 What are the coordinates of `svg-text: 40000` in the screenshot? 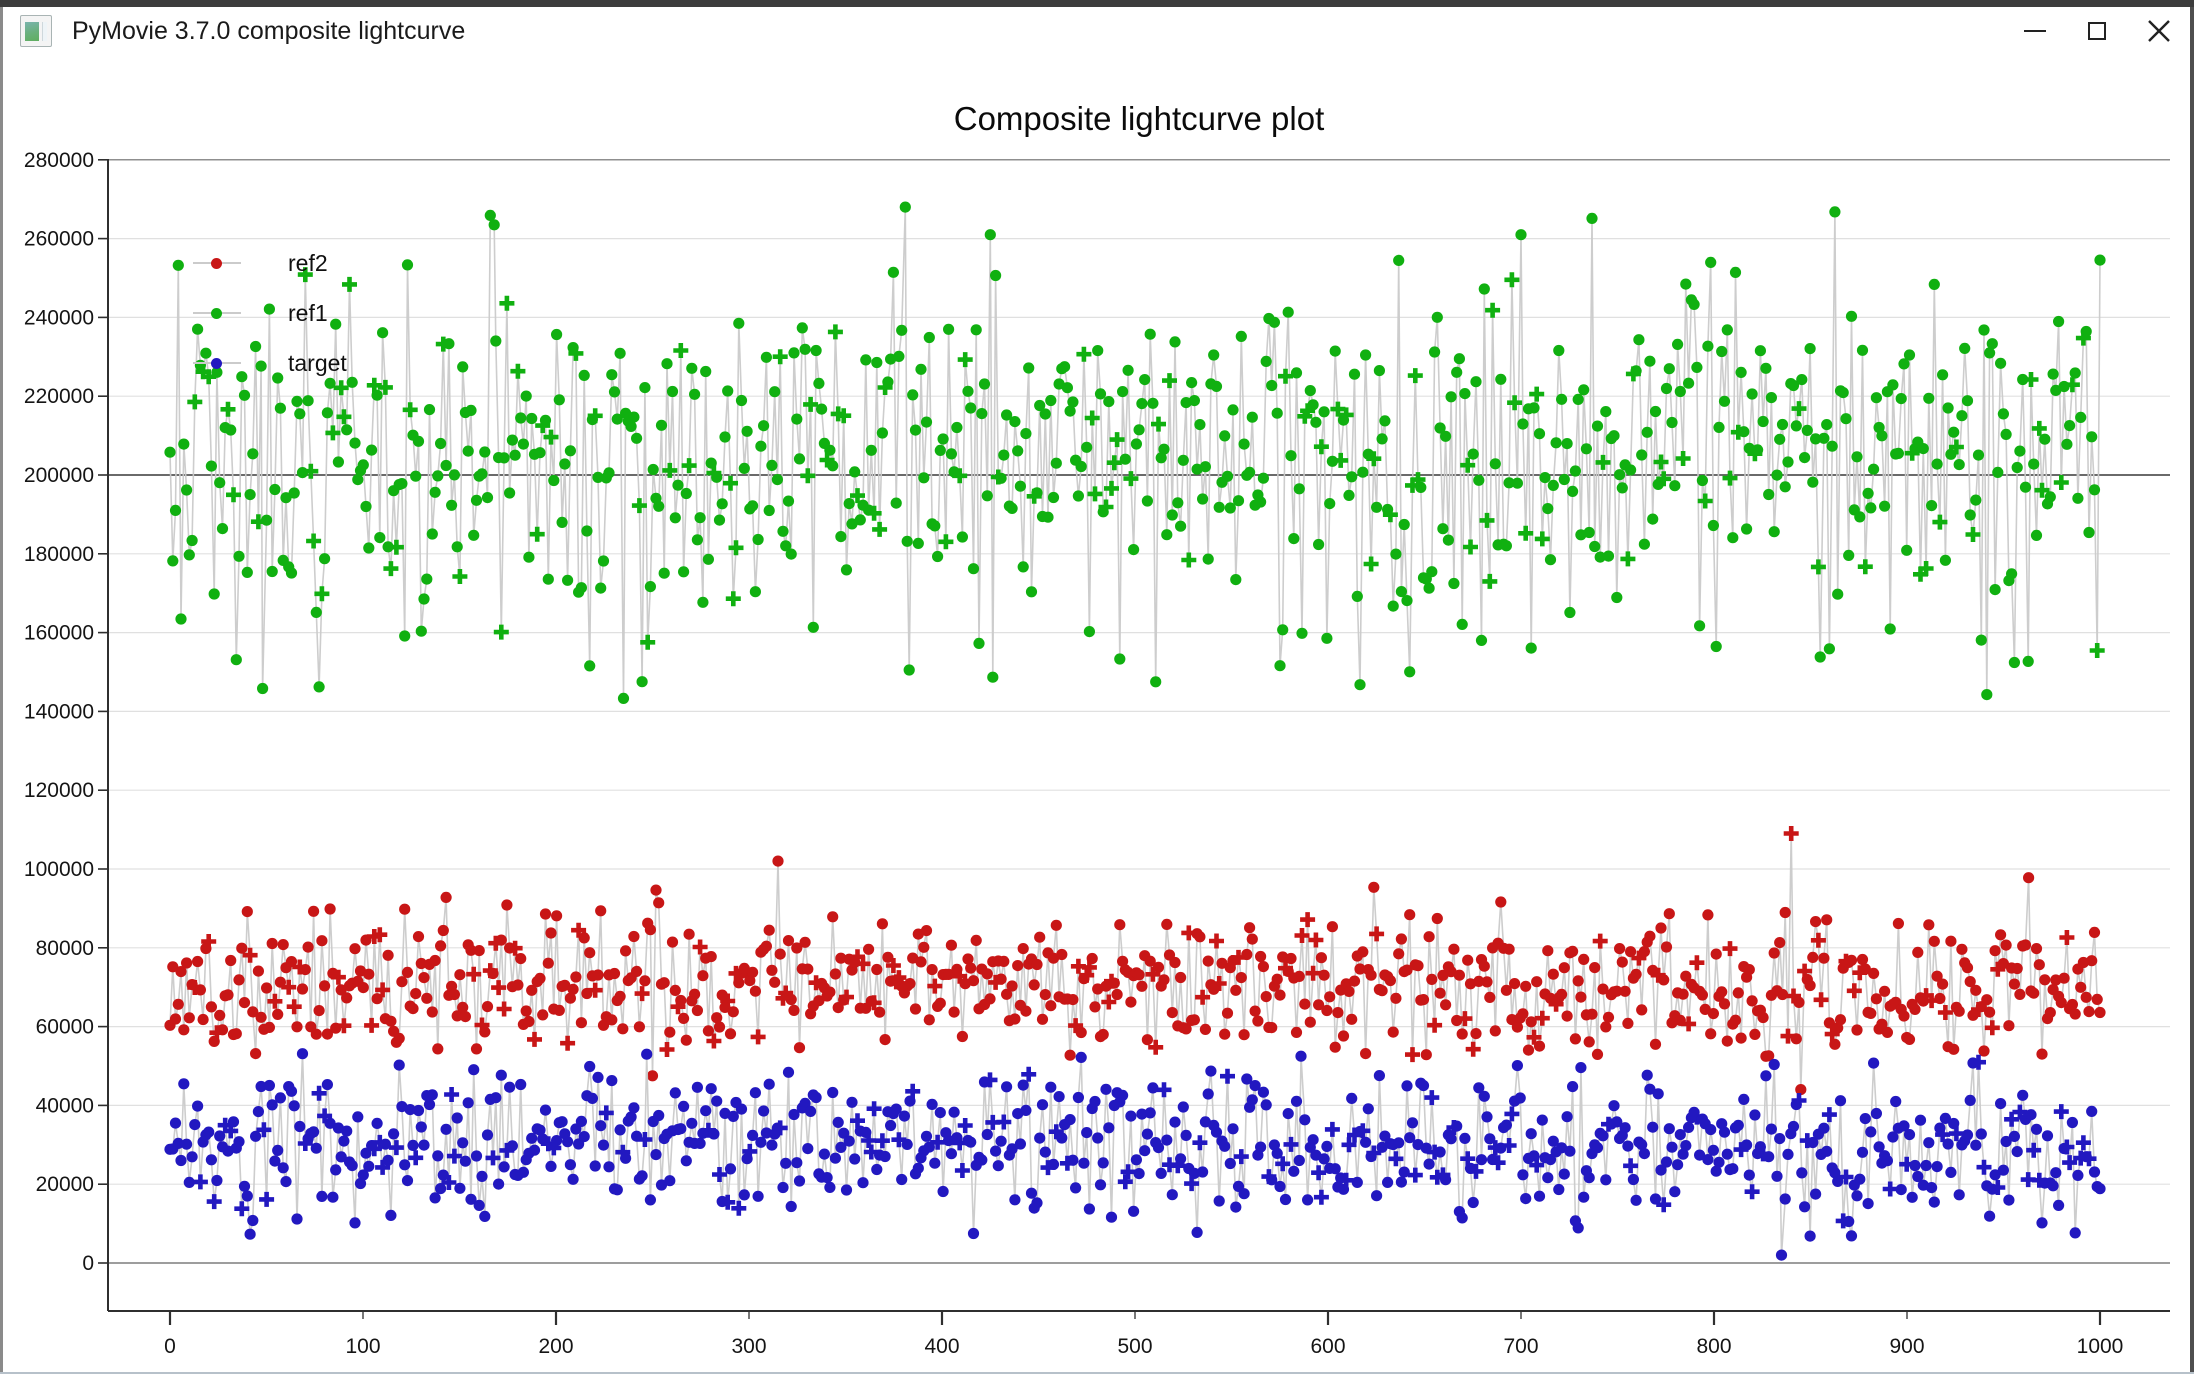 It's located at (65, 1105).